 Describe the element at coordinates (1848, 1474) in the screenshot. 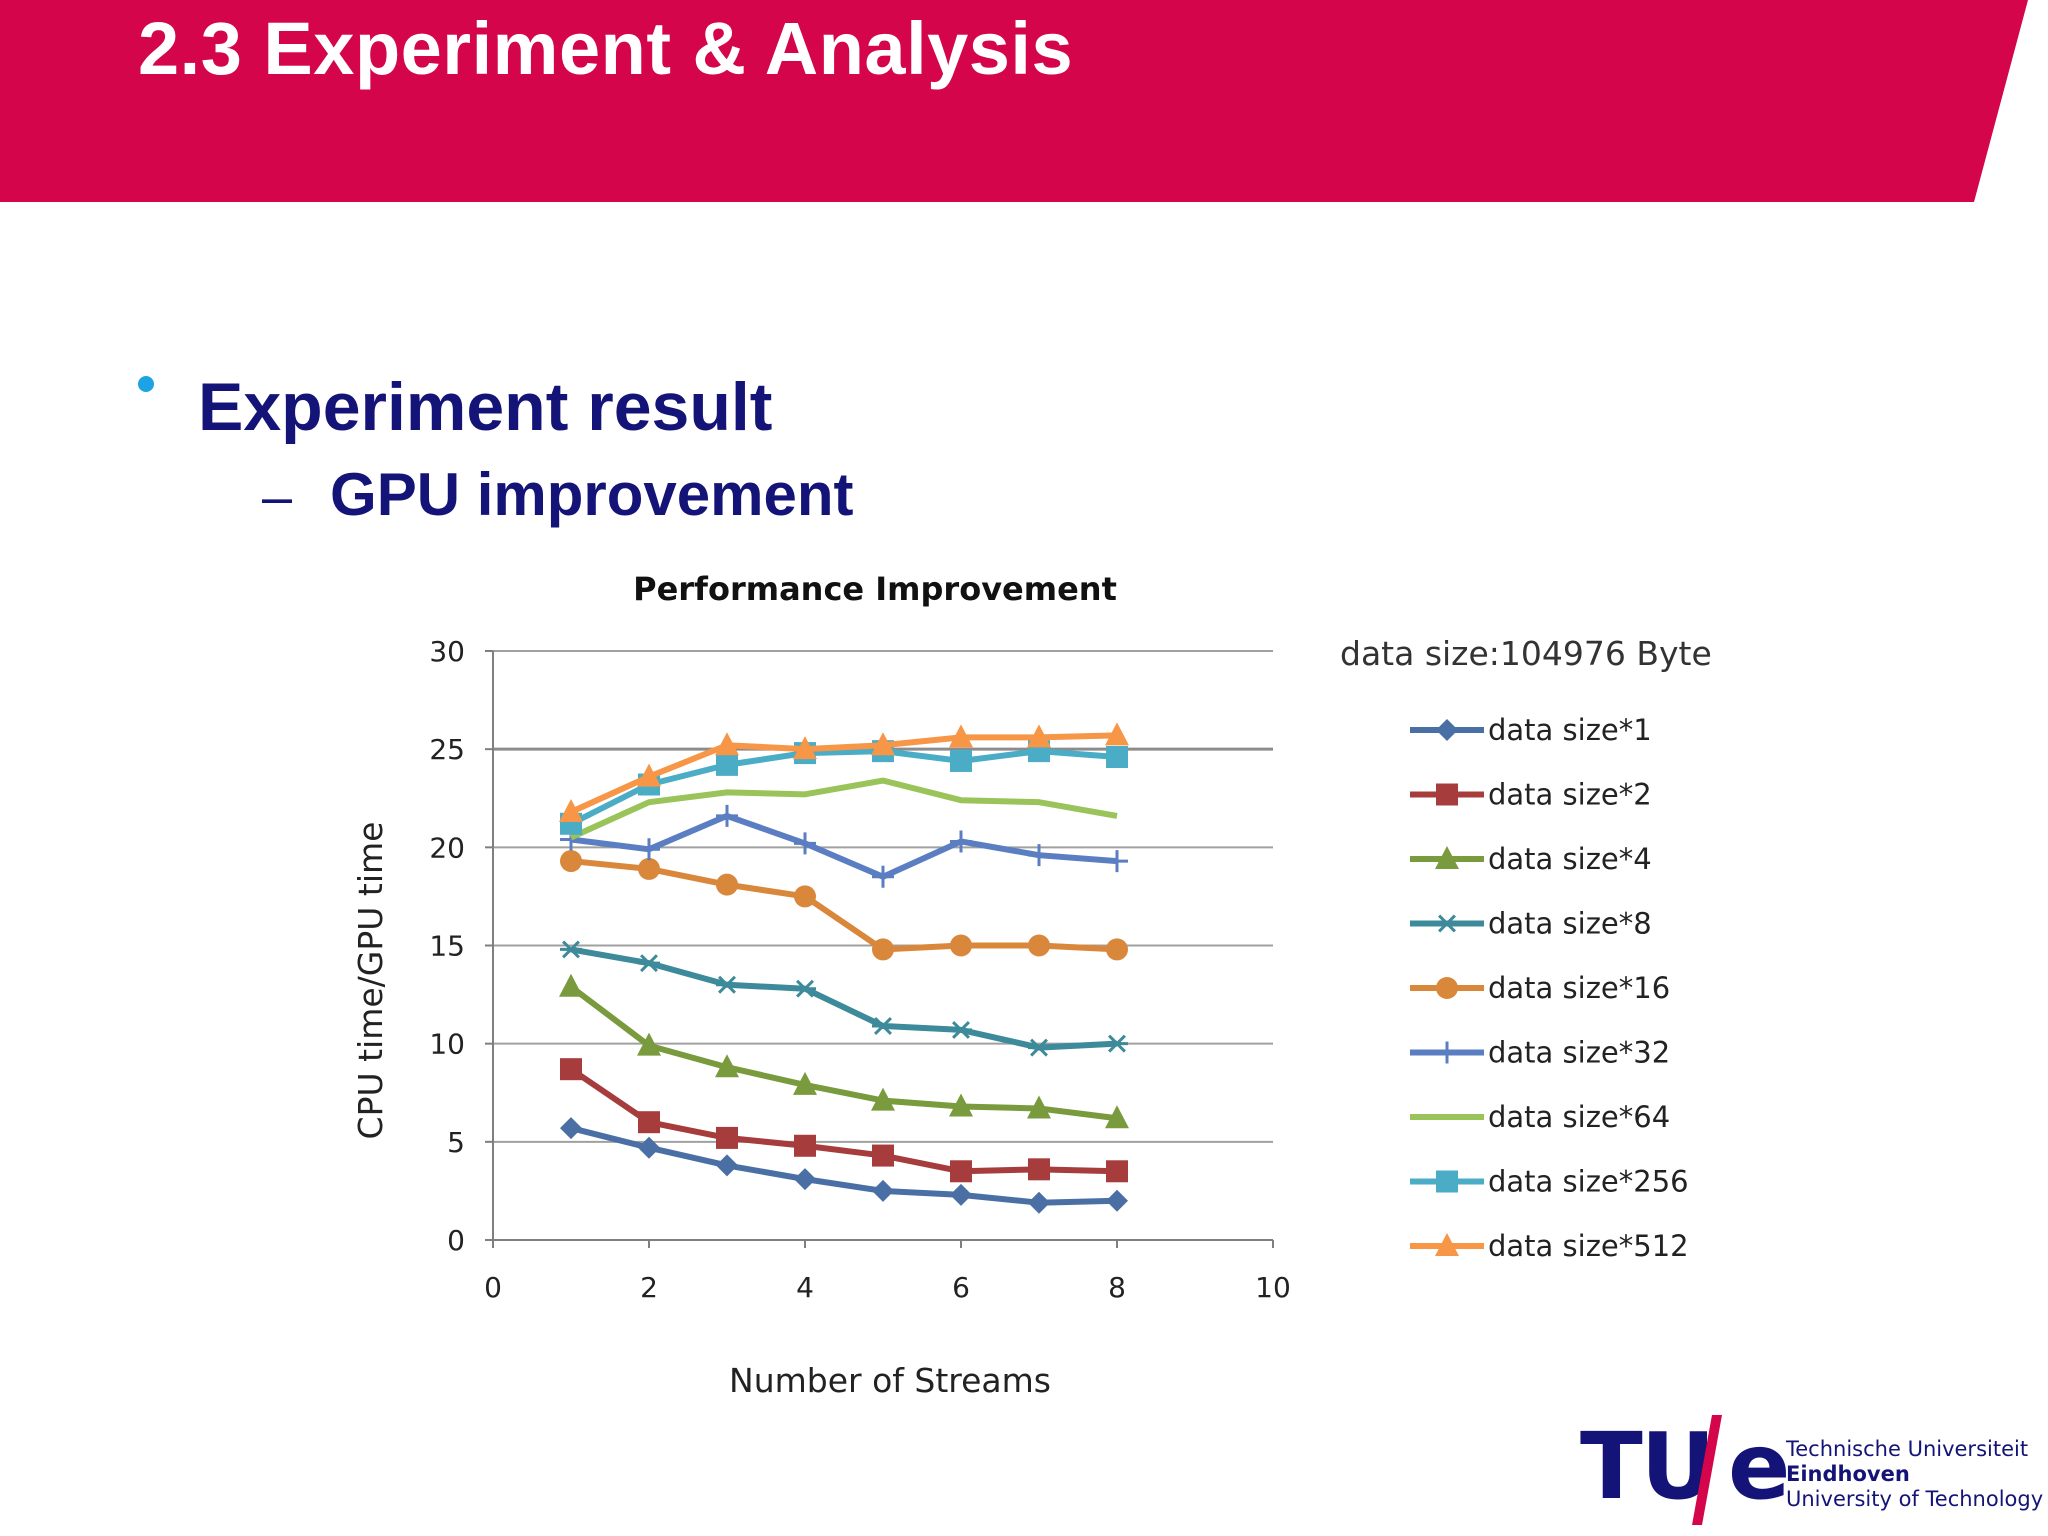

I see `logo-line-2: Eindhoven` at that location.